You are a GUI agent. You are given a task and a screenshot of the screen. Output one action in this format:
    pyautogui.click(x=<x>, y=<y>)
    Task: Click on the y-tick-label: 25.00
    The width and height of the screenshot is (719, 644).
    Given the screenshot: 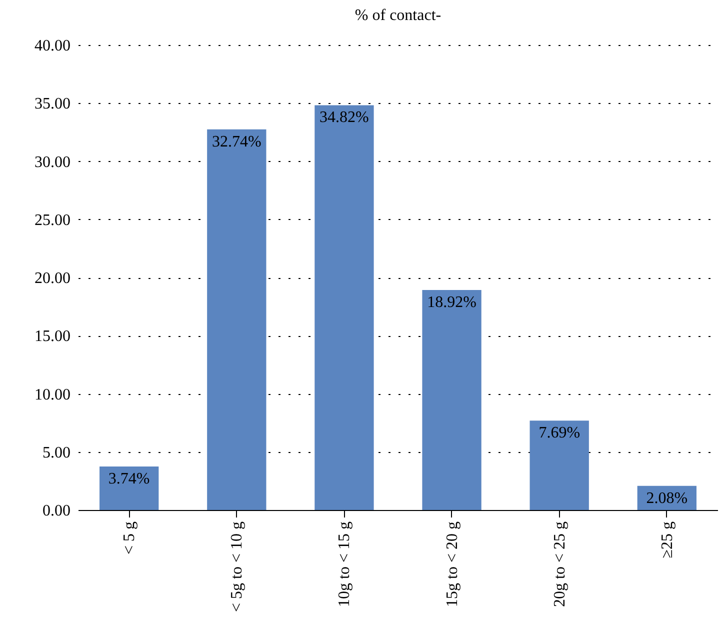 What is the action you would take?
    pyautogui.click(x=52, y=220)
    